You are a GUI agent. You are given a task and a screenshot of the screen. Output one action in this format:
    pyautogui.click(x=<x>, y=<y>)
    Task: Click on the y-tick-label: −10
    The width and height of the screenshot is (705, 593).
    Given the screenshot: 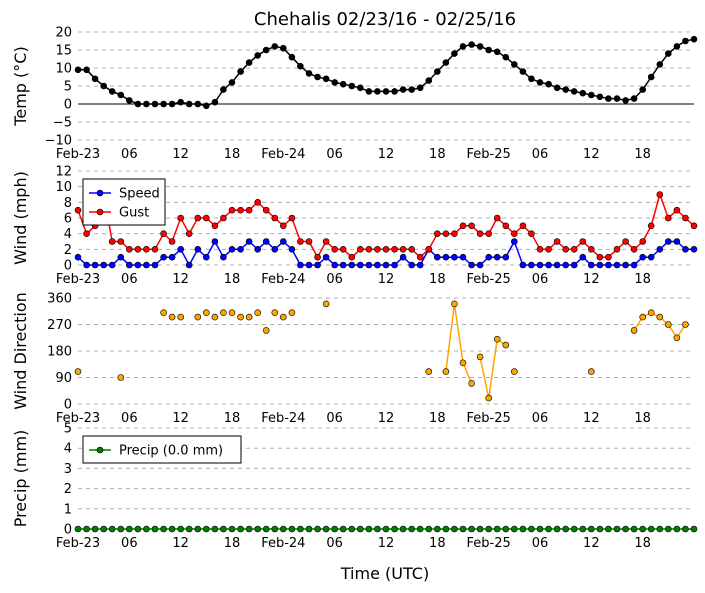 What is the action you would take?
    pyautogui.click(x=58, y=141)
    